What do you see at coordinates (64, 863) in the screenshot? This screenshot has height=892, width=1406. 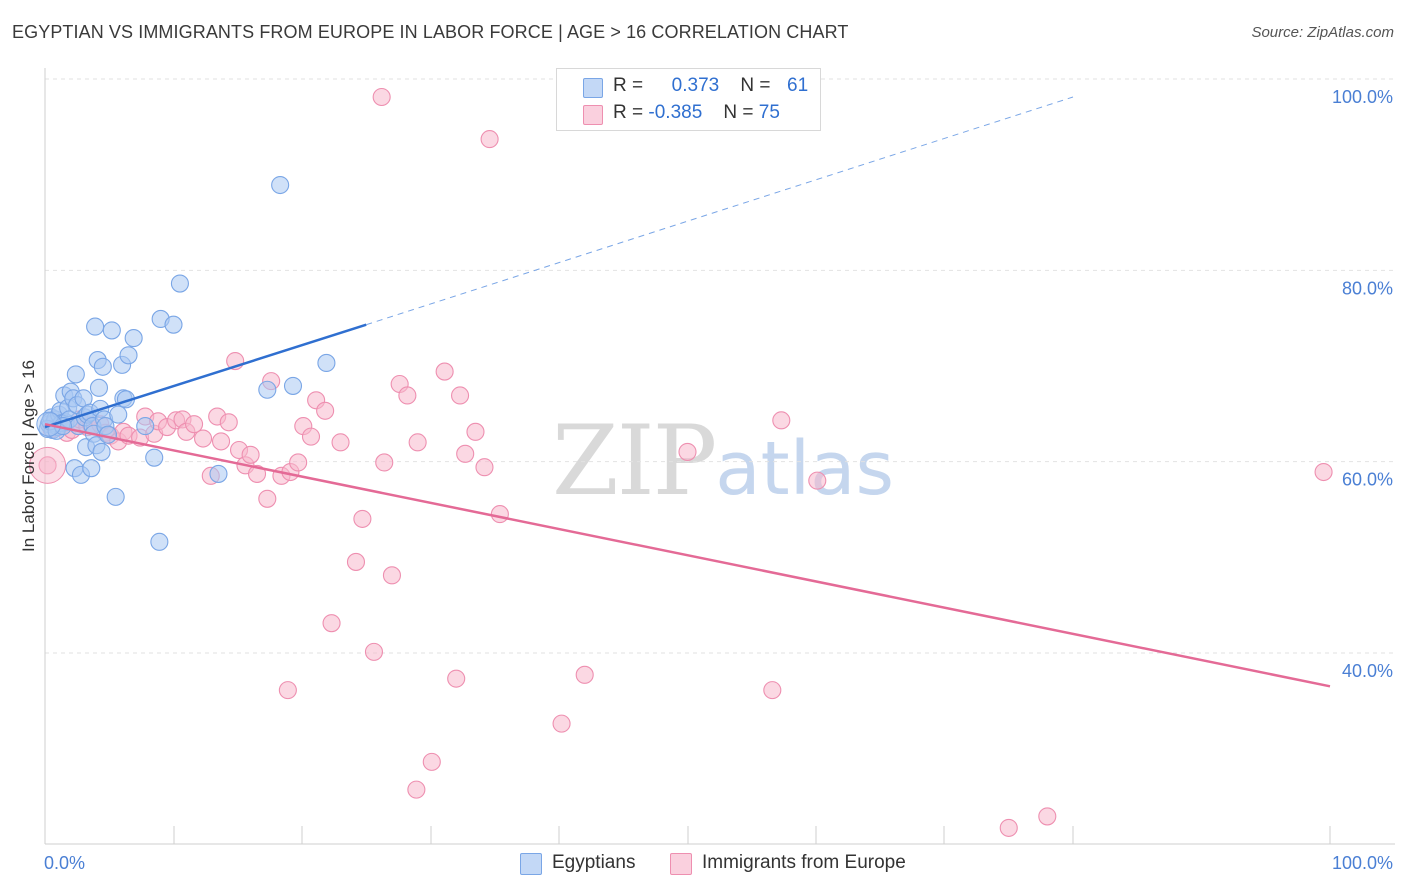 I see `x-tick-label-min: 0.0%` at bounding box center [64, 863].